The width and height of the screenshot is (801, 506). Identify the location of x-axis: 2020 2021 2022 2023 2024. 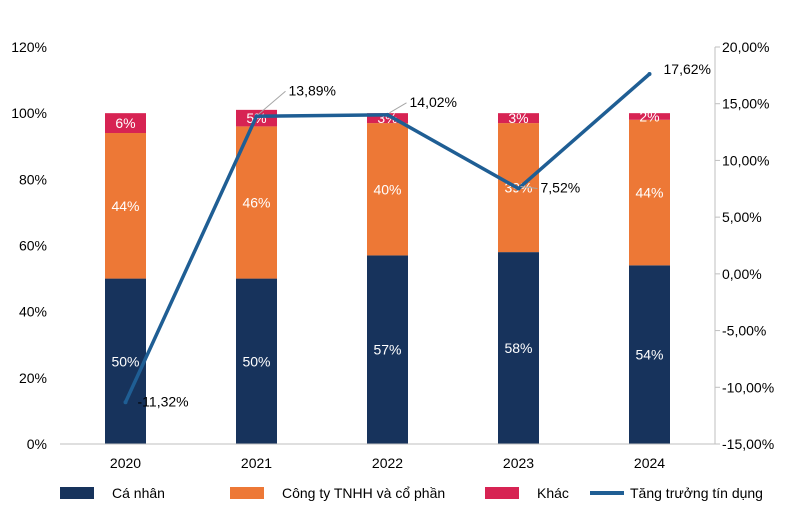
(387, 463).